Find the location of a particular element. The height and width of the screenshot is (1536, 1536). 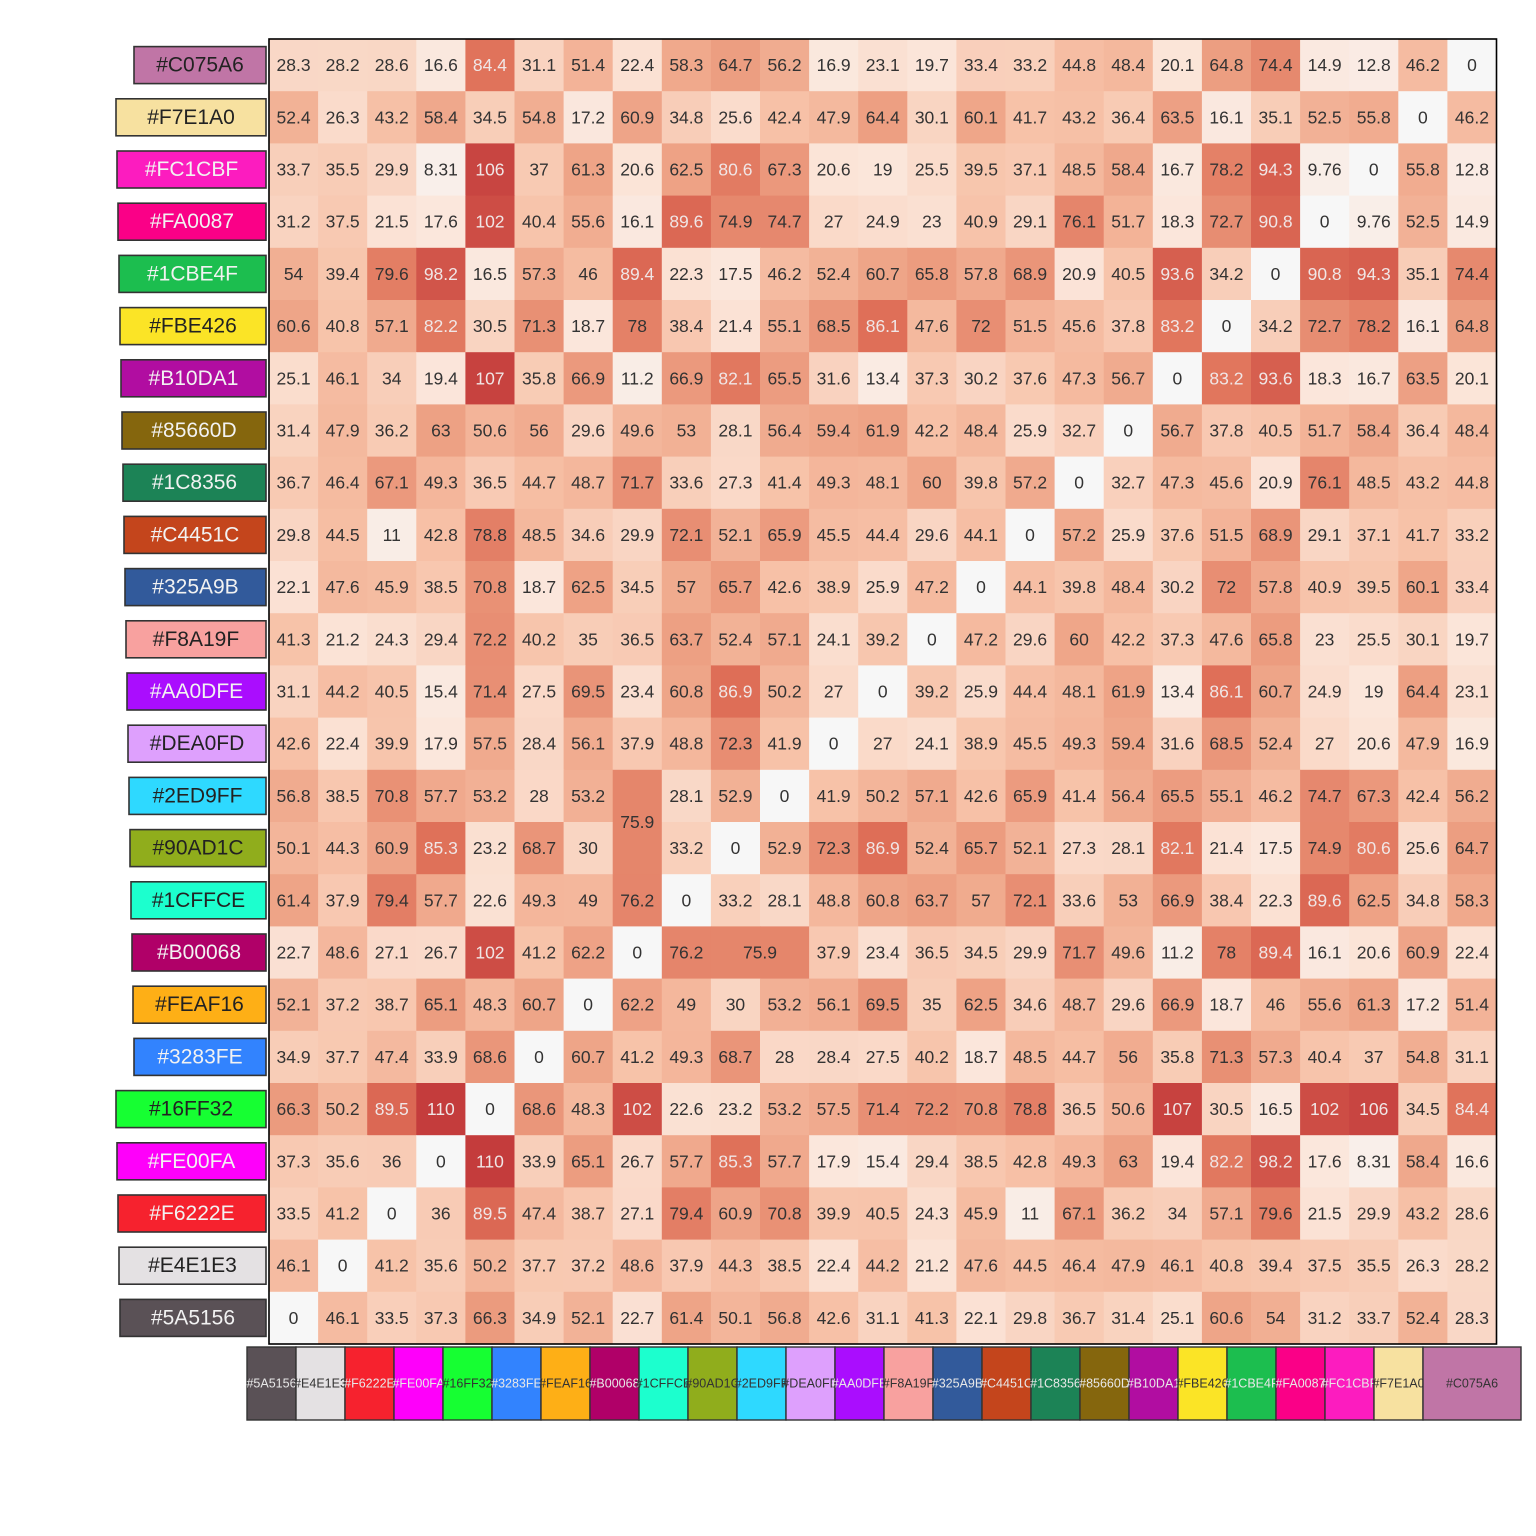

column-label: #F7E1A0 is located at coordinates (1398, 1383).